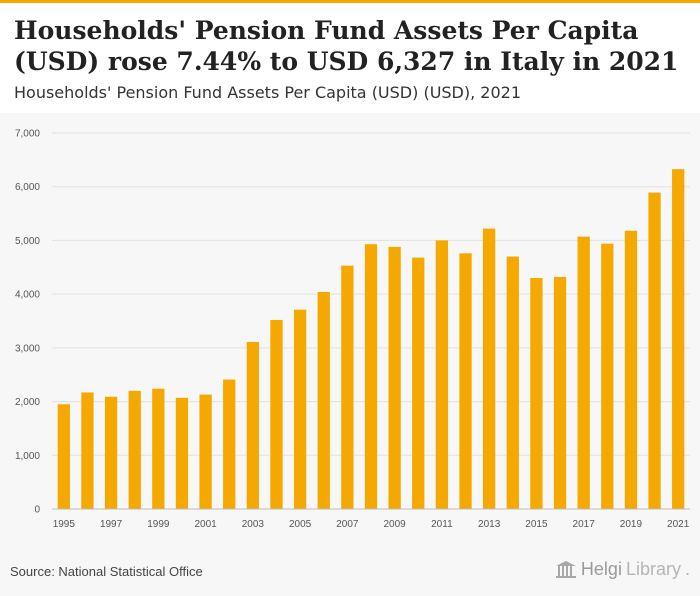 This screenshot has width=700, height=596. Describe the element at coordinates (465, 381) in the screenshot. I see `bar-2012` at that location.